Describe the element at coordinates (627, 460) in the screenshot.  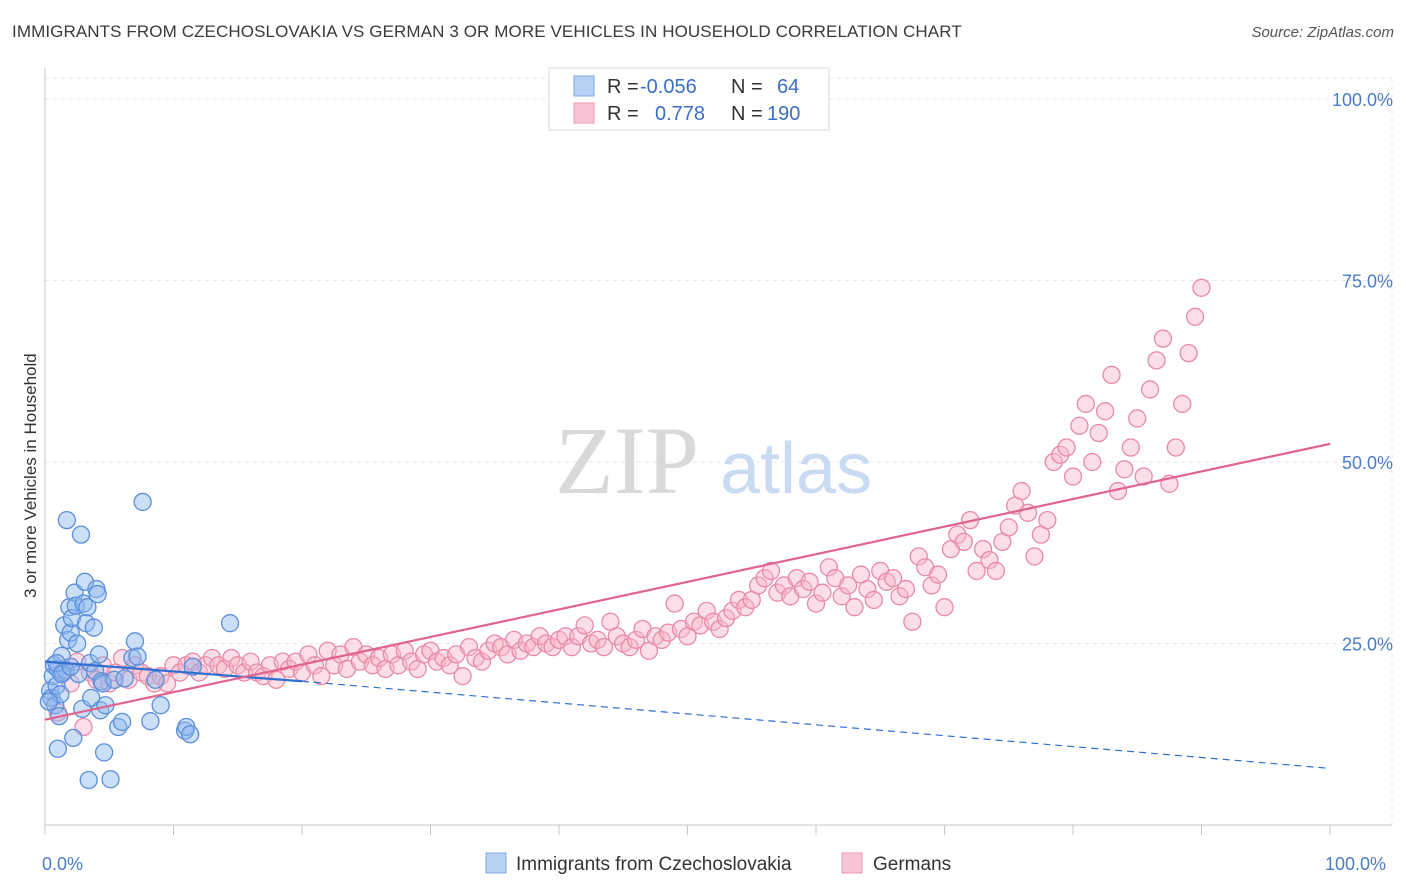
I see `watermark-zip: ZIP` at that location.